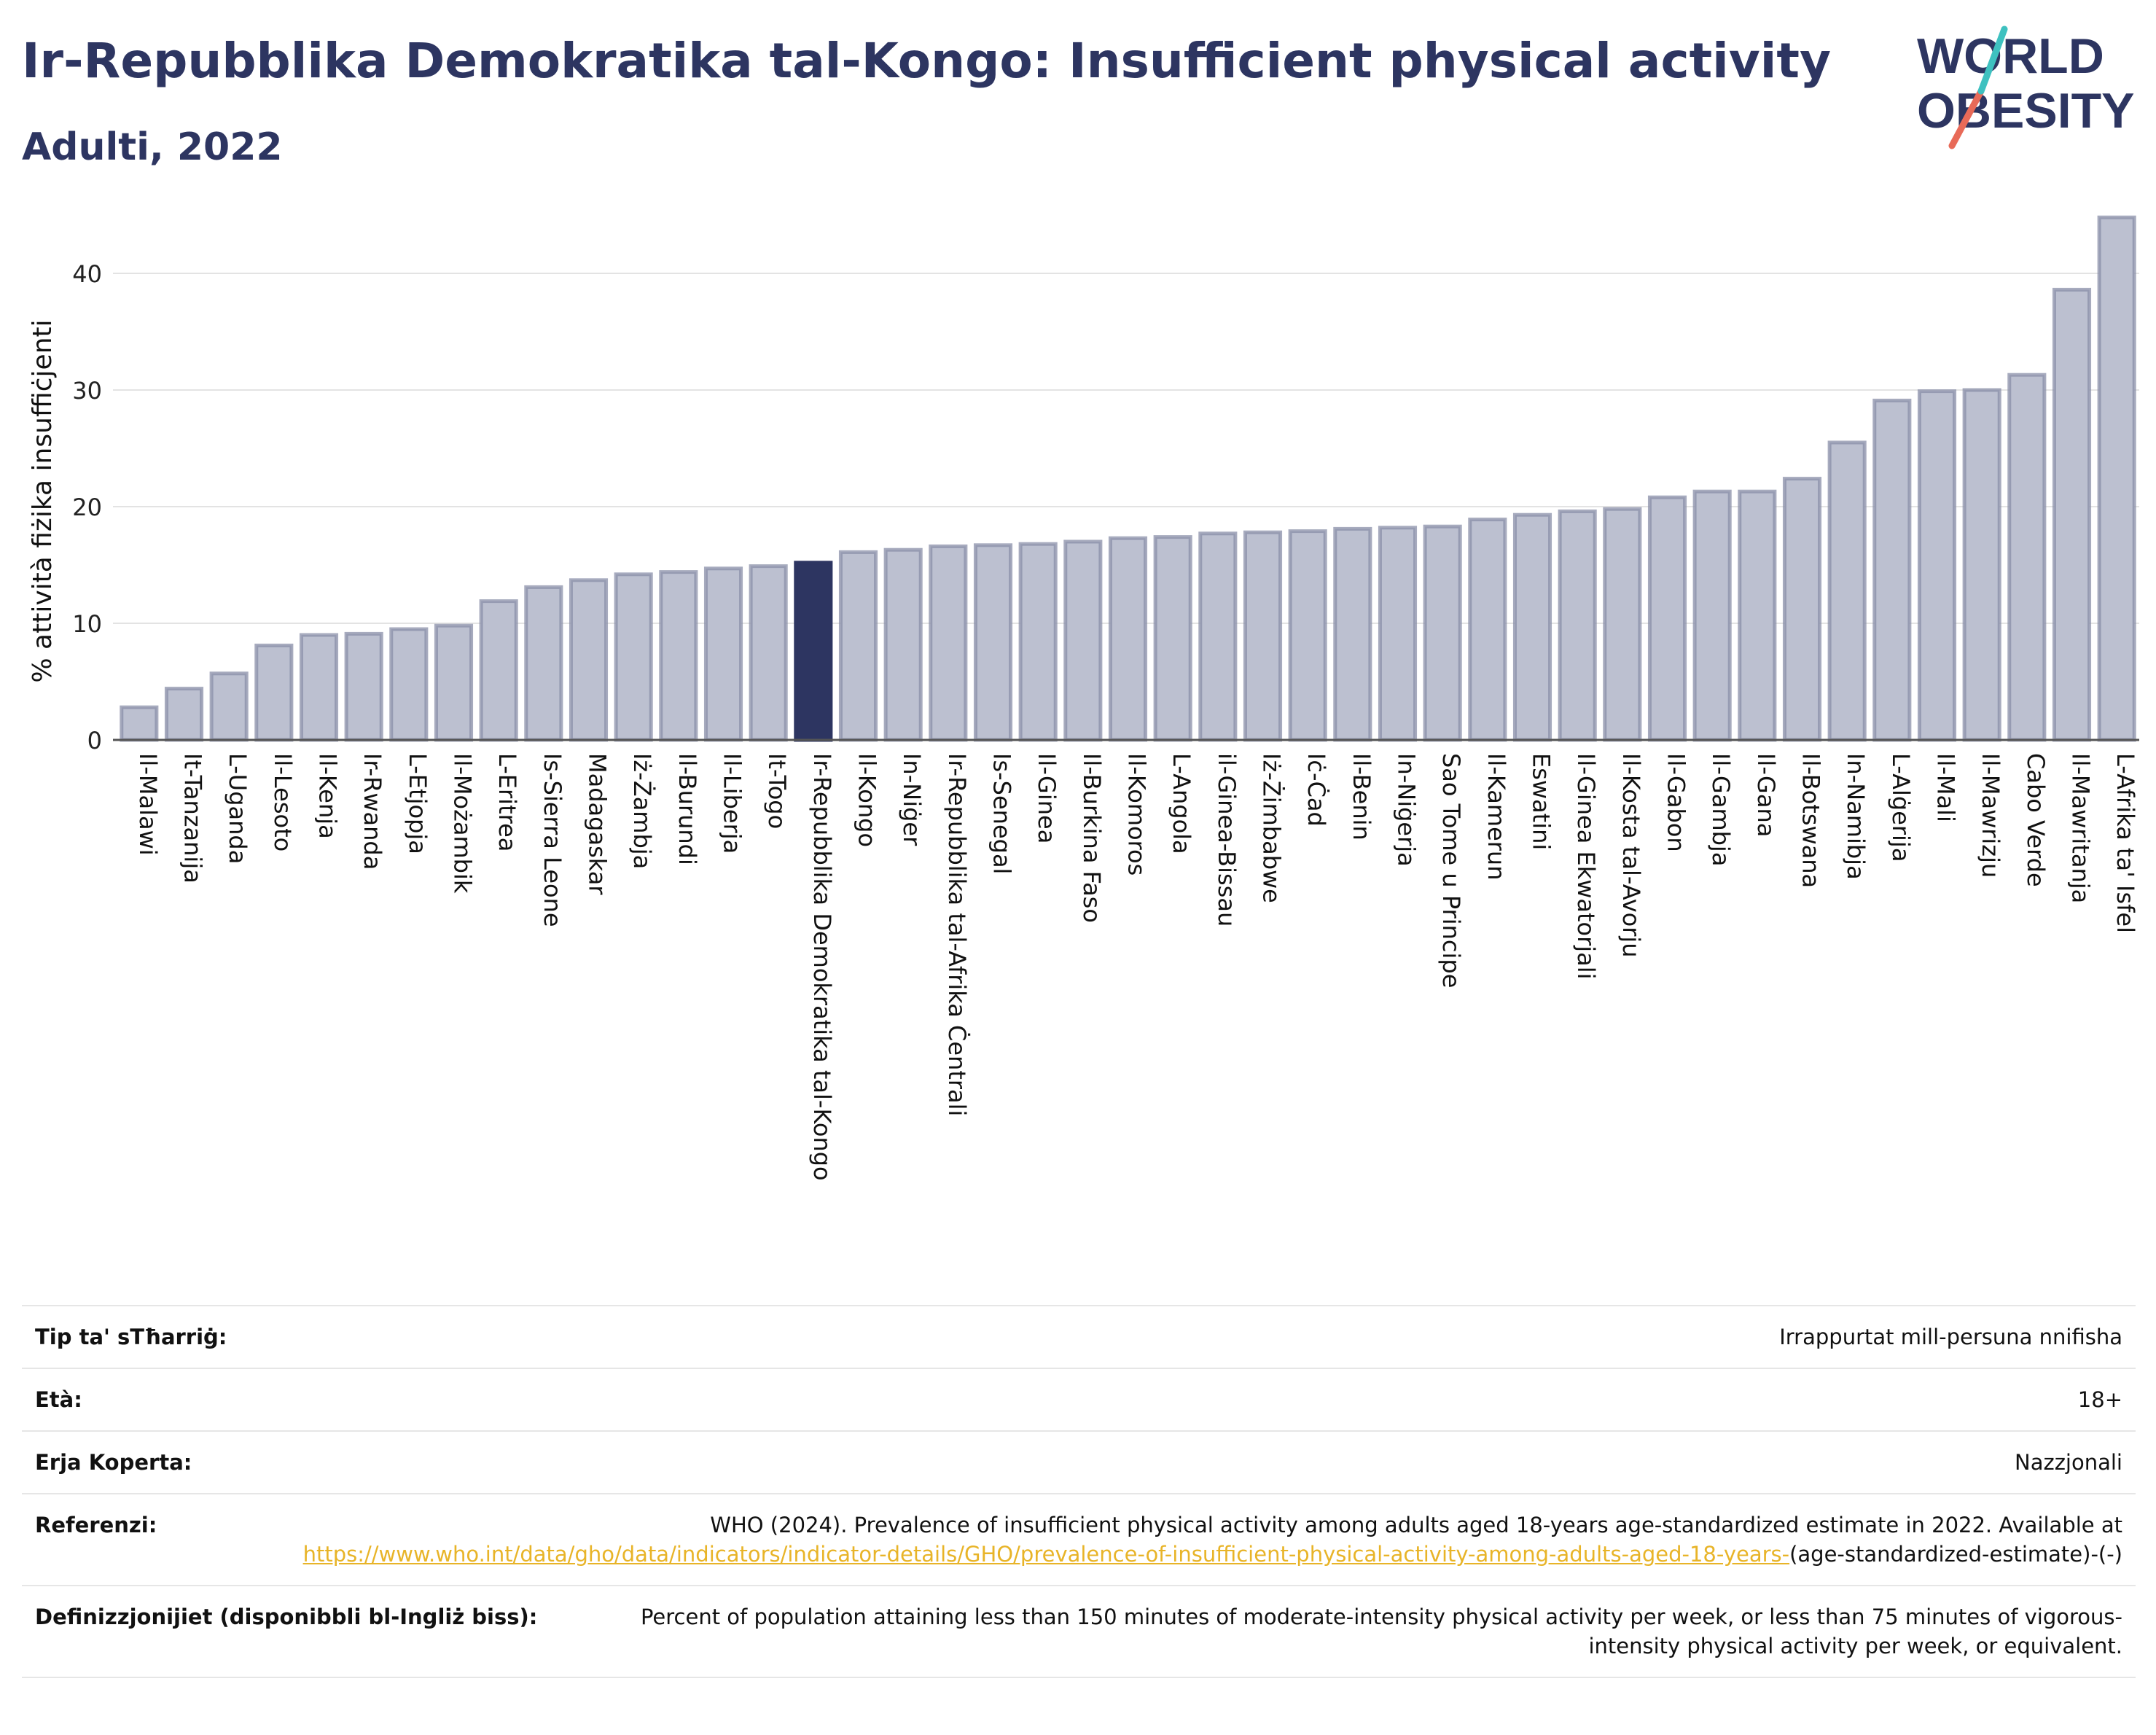 The width and height of the screenshot is (2156, 1735). Describe the element at coordinates (1967, 118) in the screenshot. I see `logo-slash-red` at that location.